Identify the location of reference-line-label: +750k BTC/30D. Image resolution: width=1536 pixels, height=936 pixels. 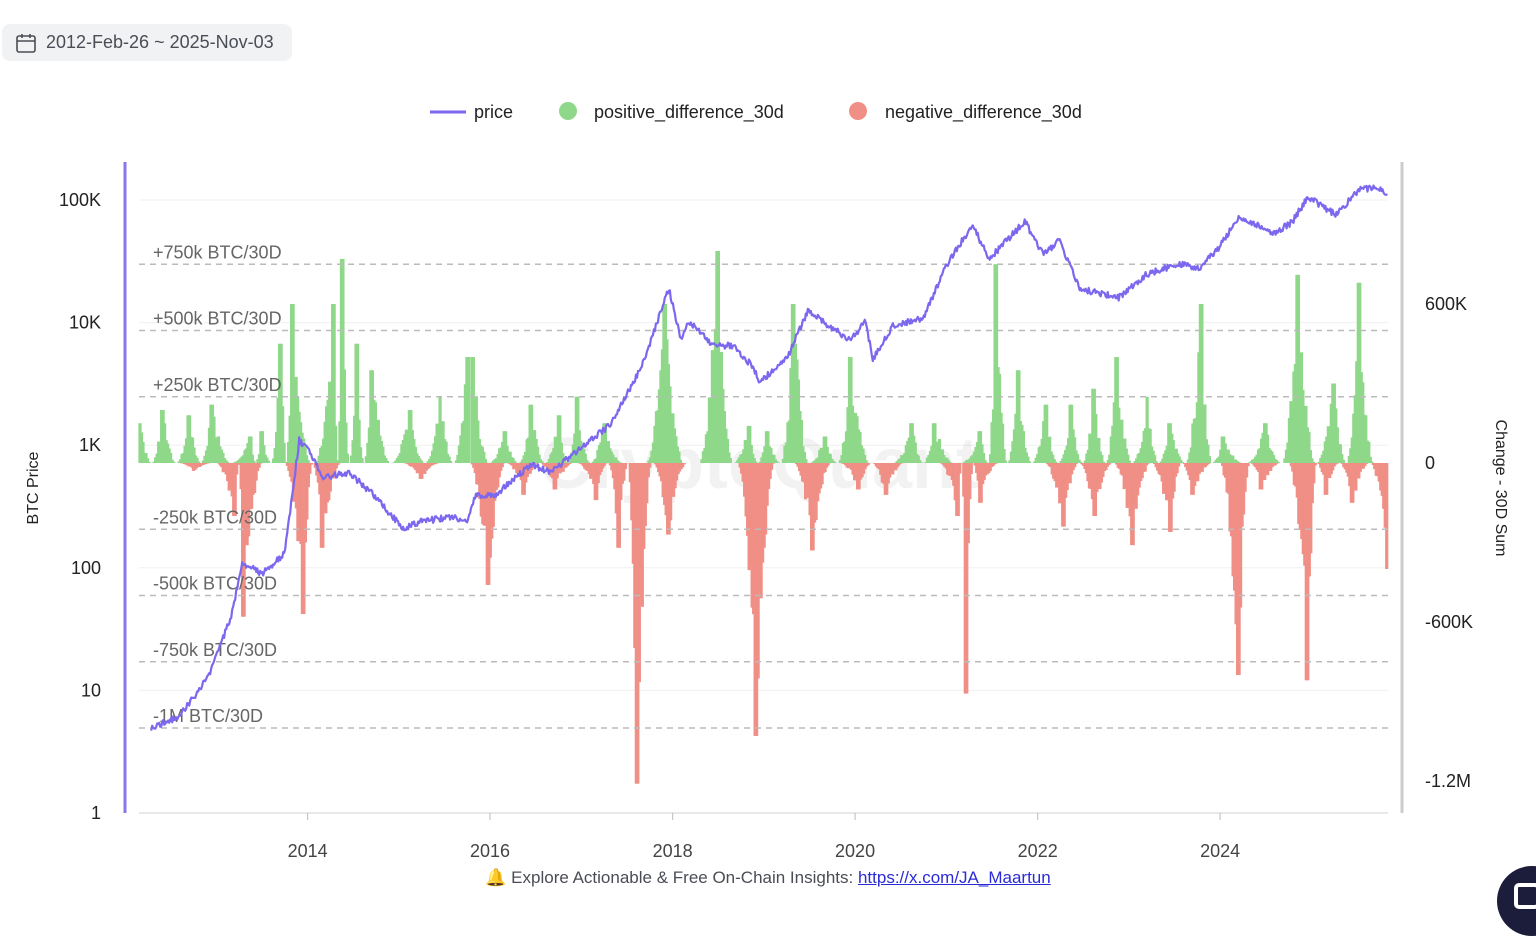
(217, 252).